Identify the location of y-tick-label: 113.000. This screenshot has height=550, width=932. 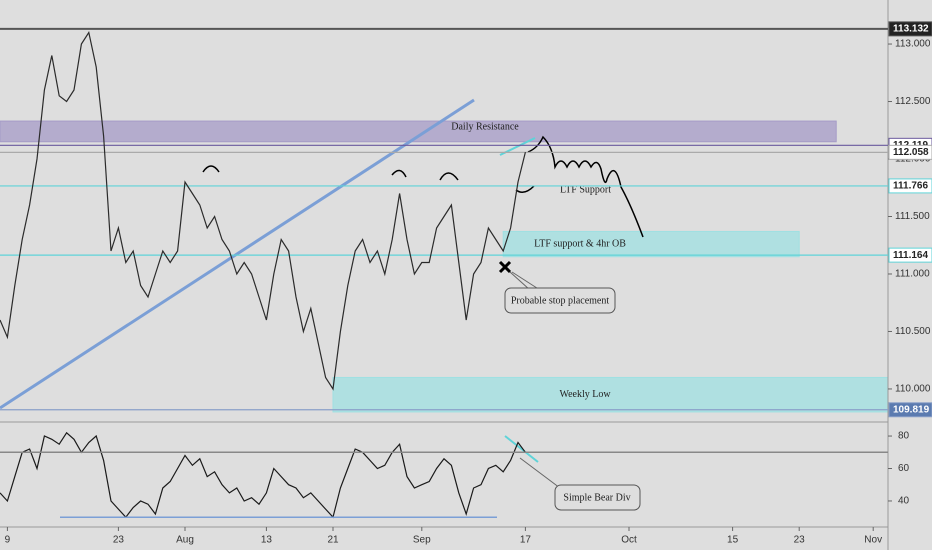
(913, 44).